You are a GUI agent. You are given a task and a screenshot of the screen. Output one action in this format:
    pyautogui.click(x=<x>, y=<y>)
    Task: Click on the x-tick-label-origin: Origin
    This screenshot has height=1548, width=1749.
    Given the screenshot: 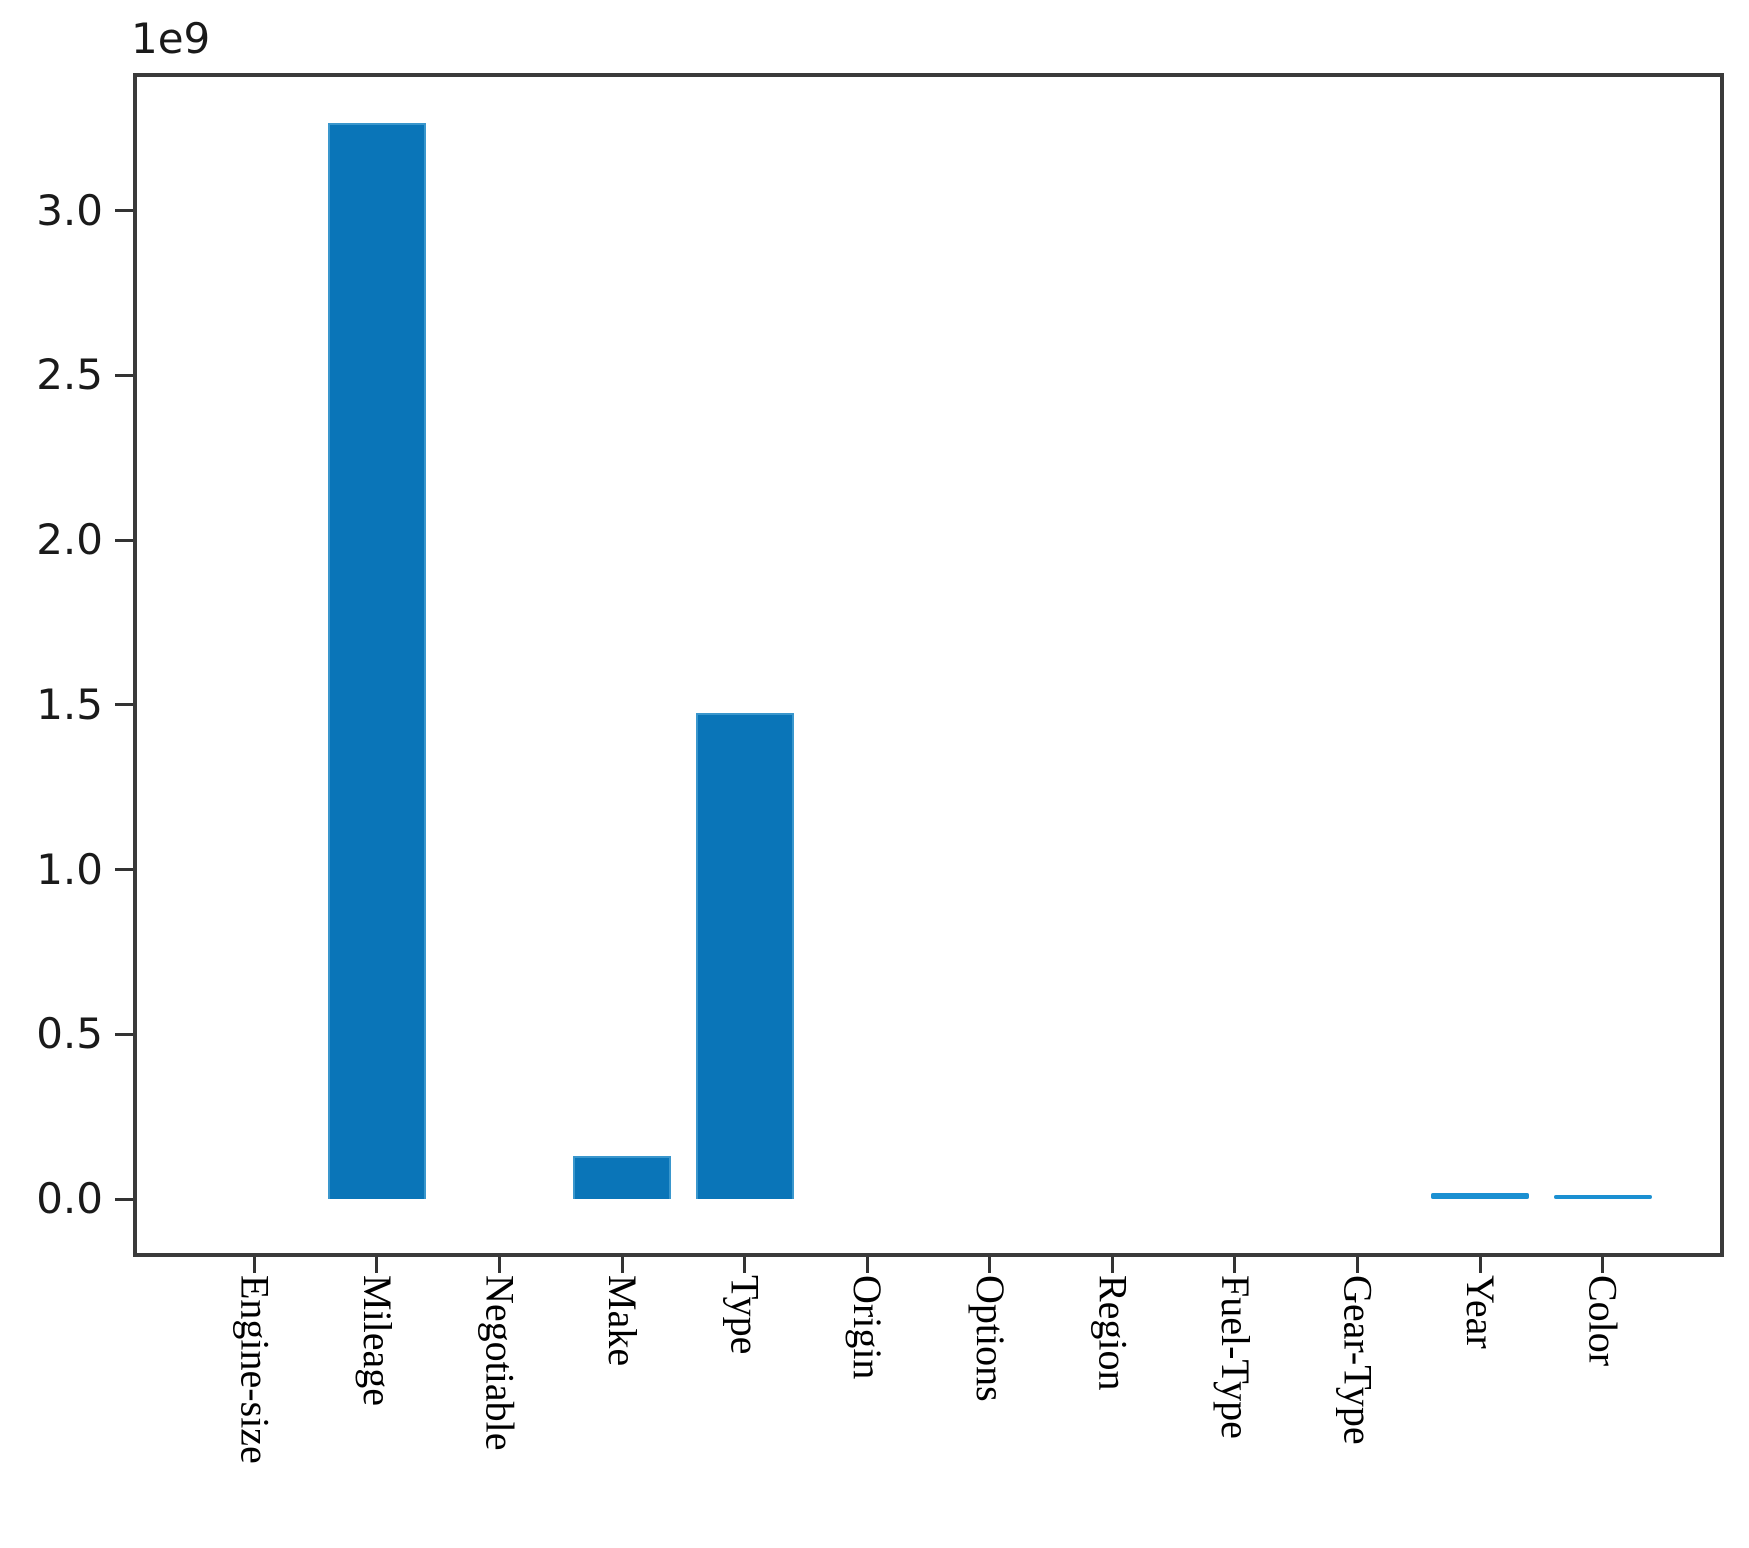 What is the action you would take?
    pyautogui.click(x=868, y=1327)
    